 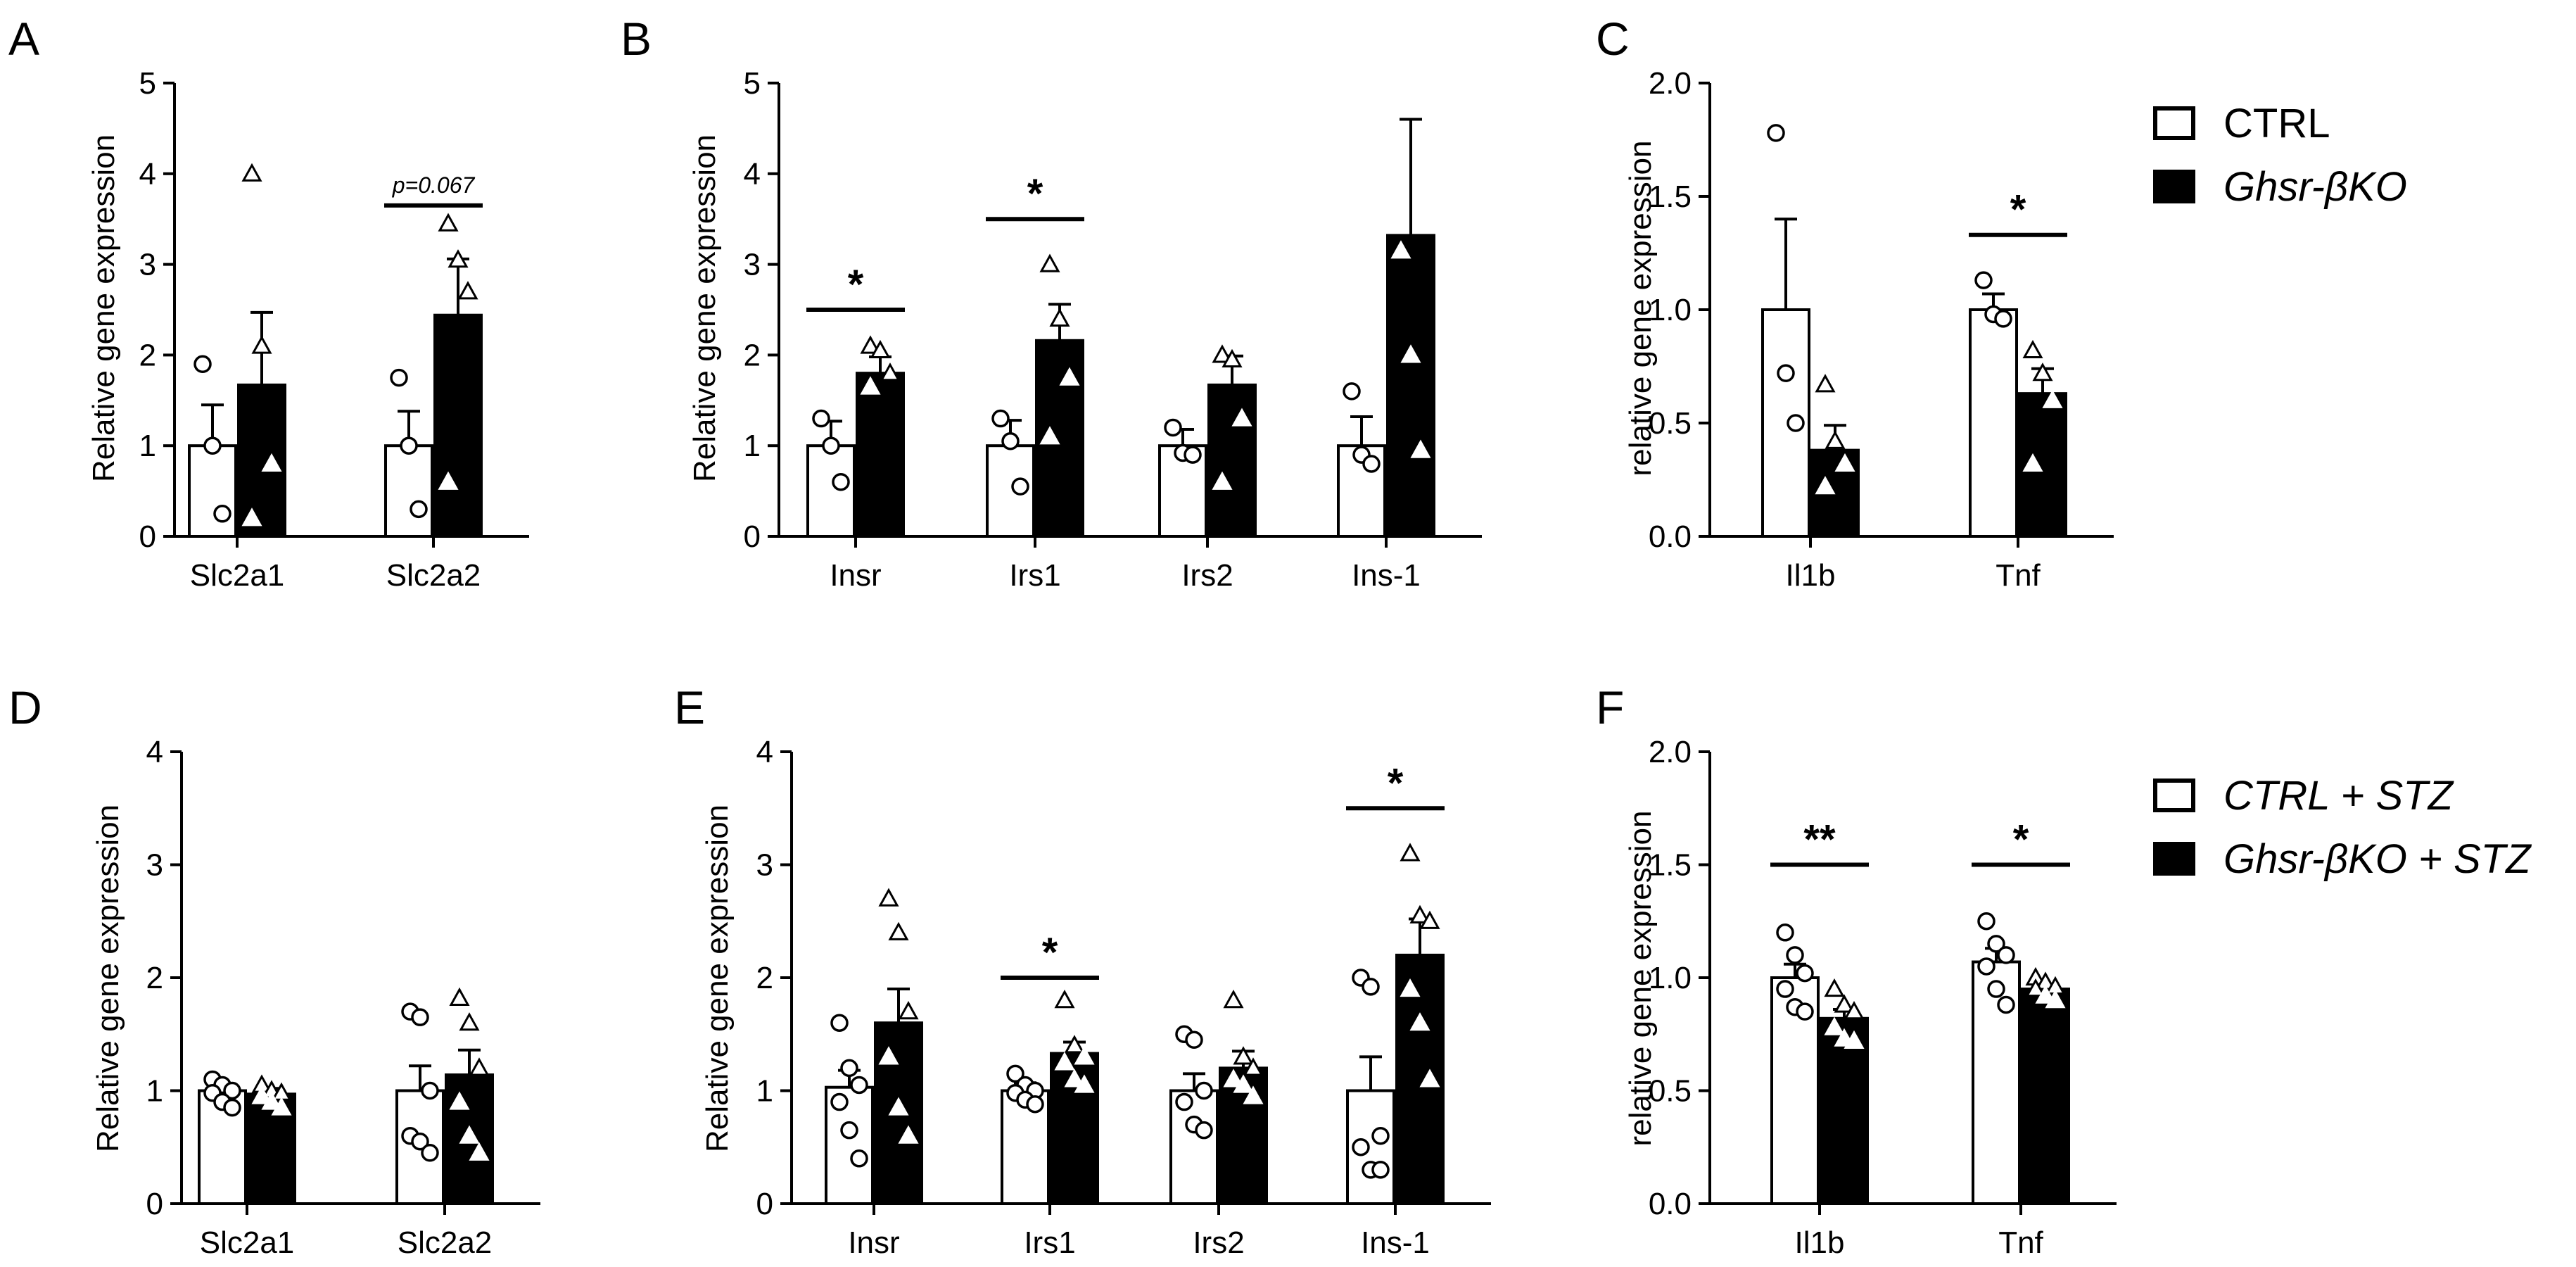 I want to click on y-tick-label: 0, so click(x=154, y=1204).